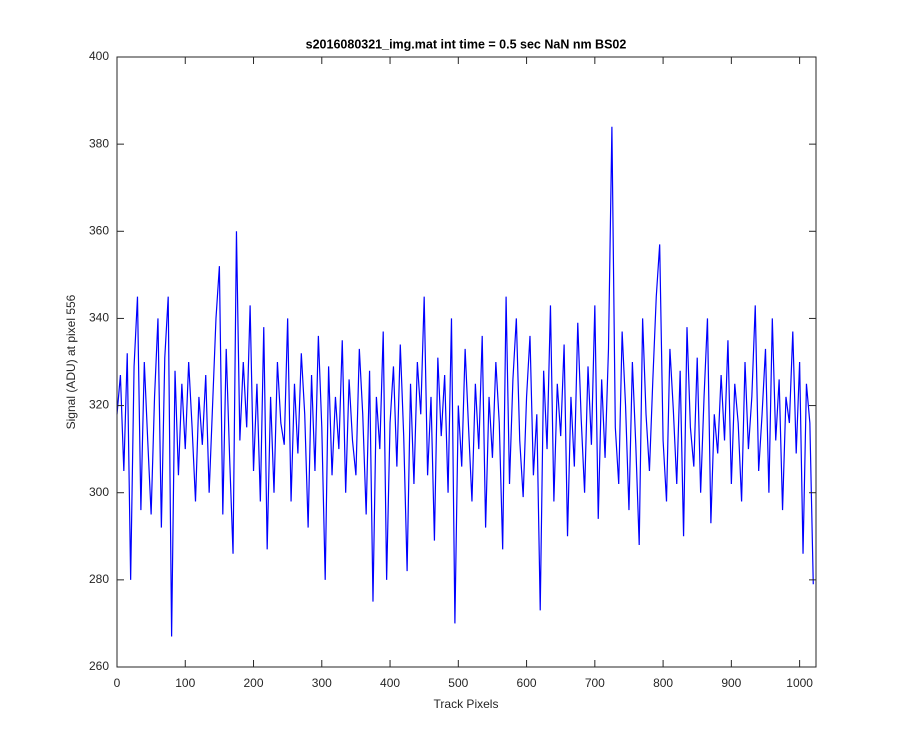 The width and height of the screenshot is (900, 750). What do you see at coordinates (71, 361) in the screenshot?
I see `y-axis-label: Signal (ADU) at pixel 556` at bounding box center [71, 361].